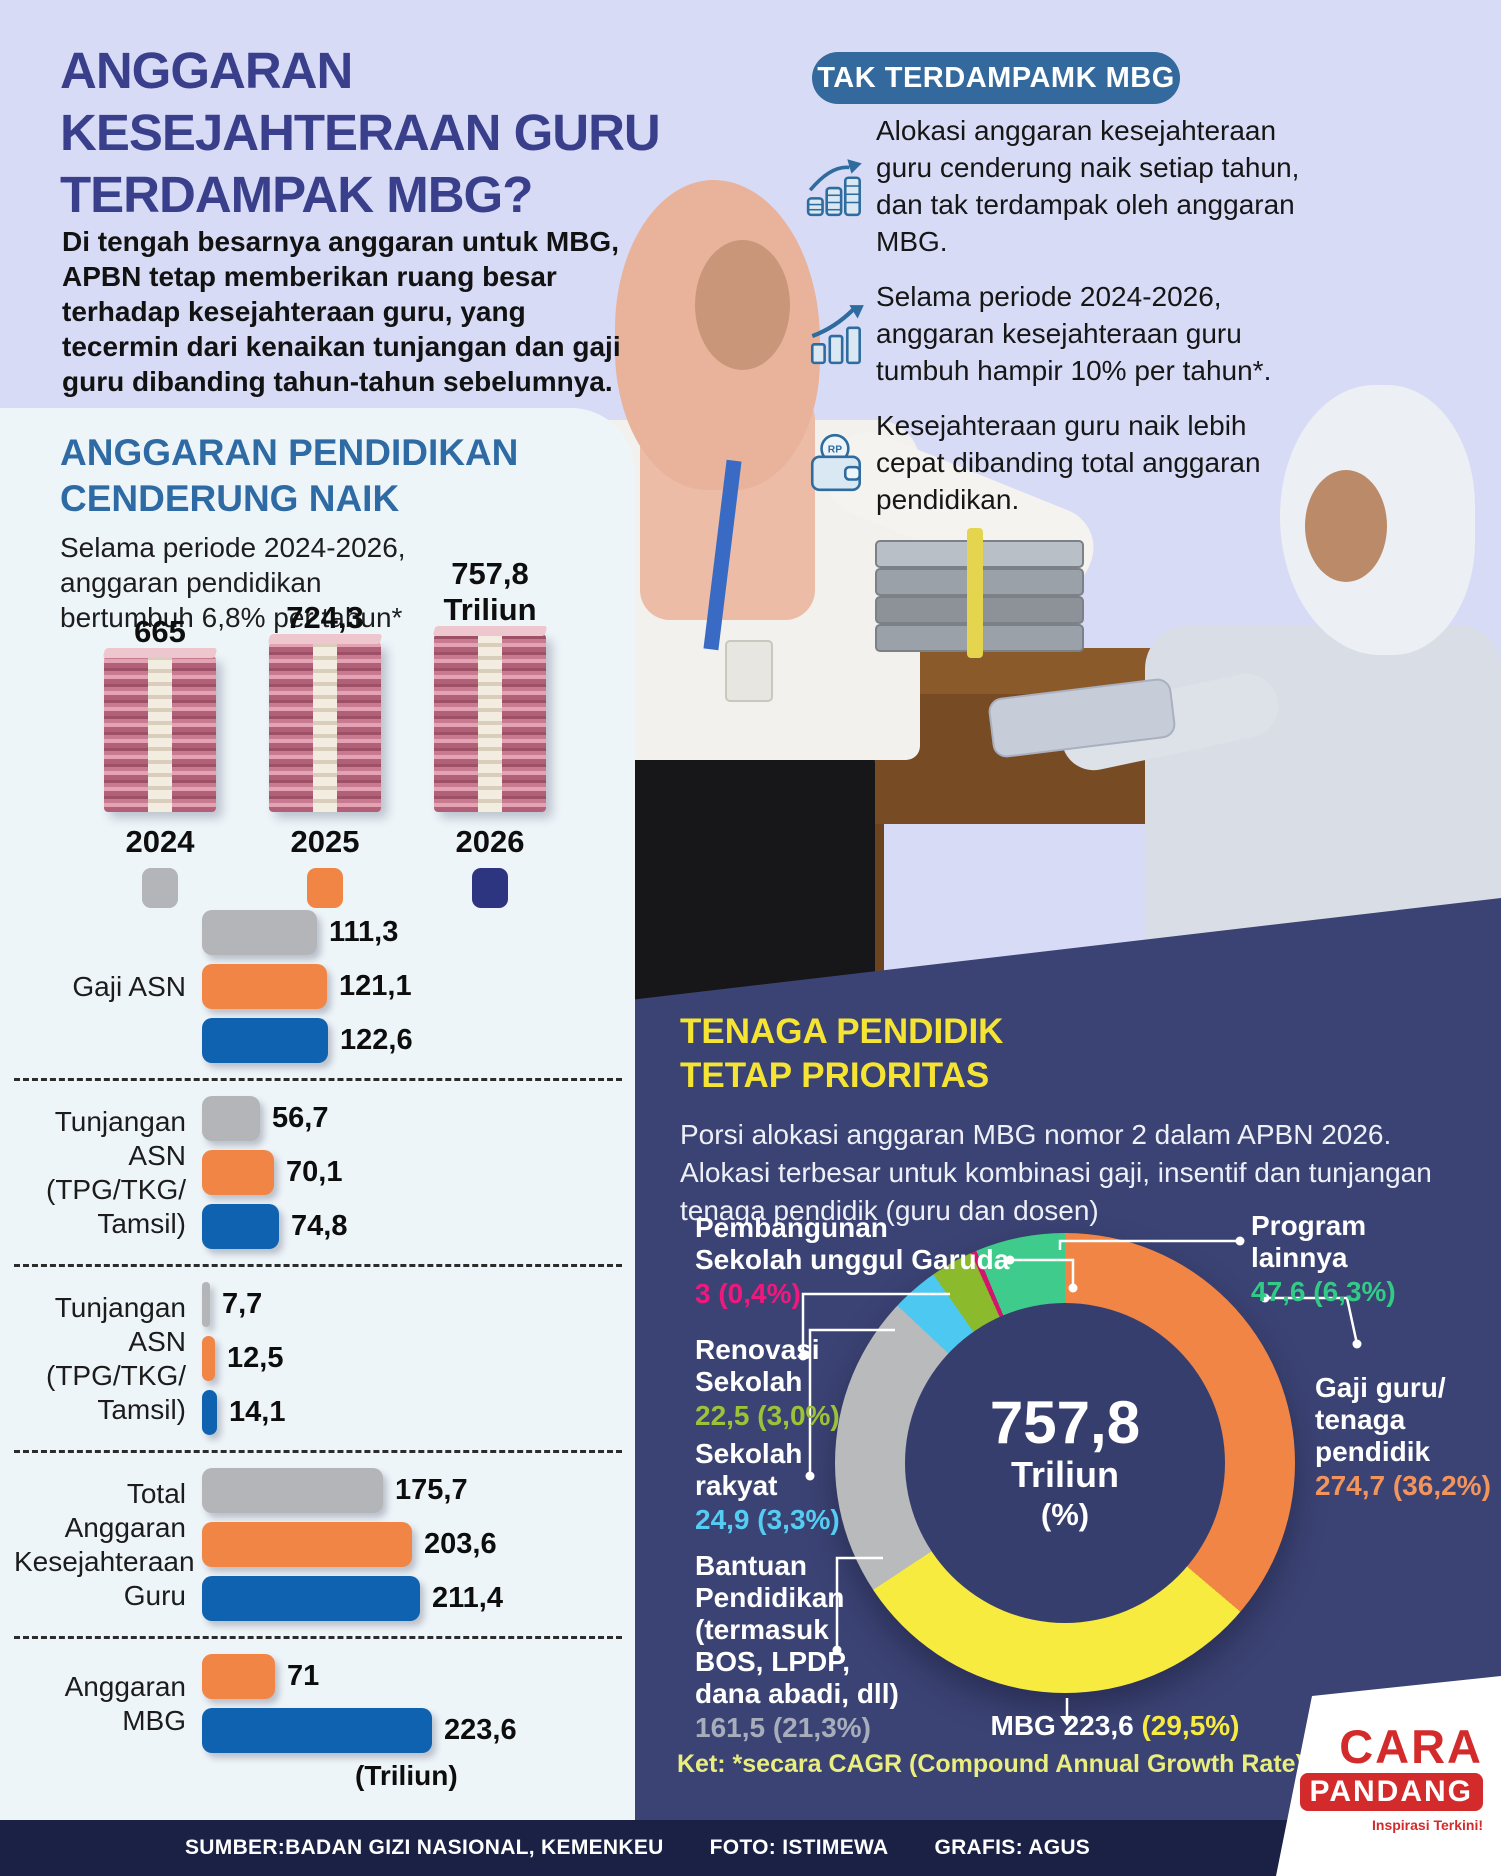 The height and width of the screenshot is (1876, 1501). What do you see at coordinates (257, 1412) in the screenshot?
I see `bar-value: 14,1` at bounding box center [257, 1412].